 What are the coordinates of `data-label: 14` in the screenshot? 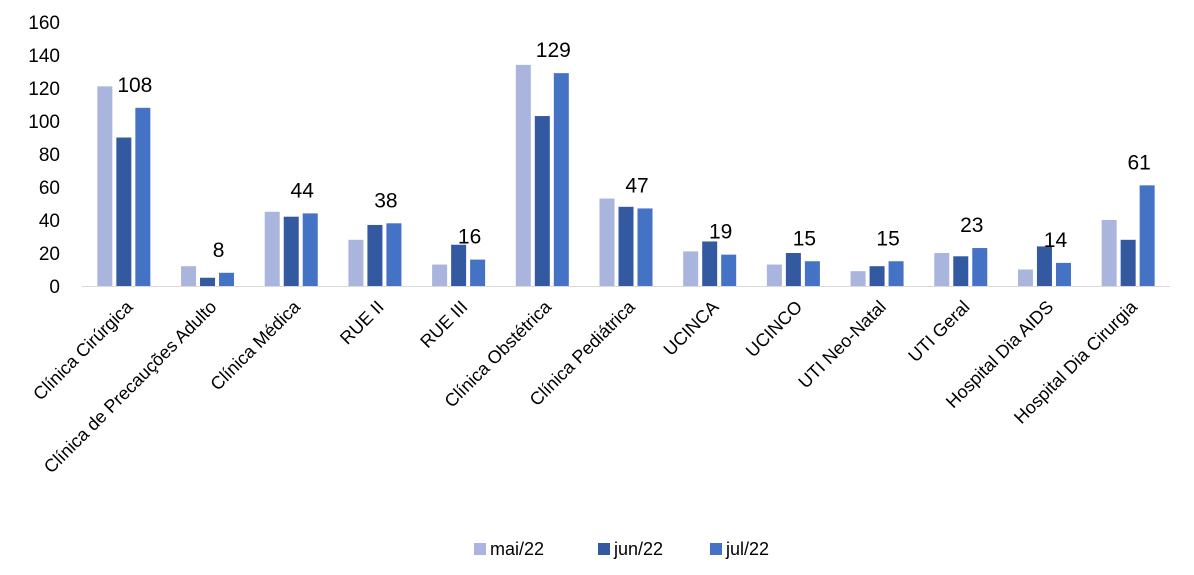 It's located at (1056, 240).